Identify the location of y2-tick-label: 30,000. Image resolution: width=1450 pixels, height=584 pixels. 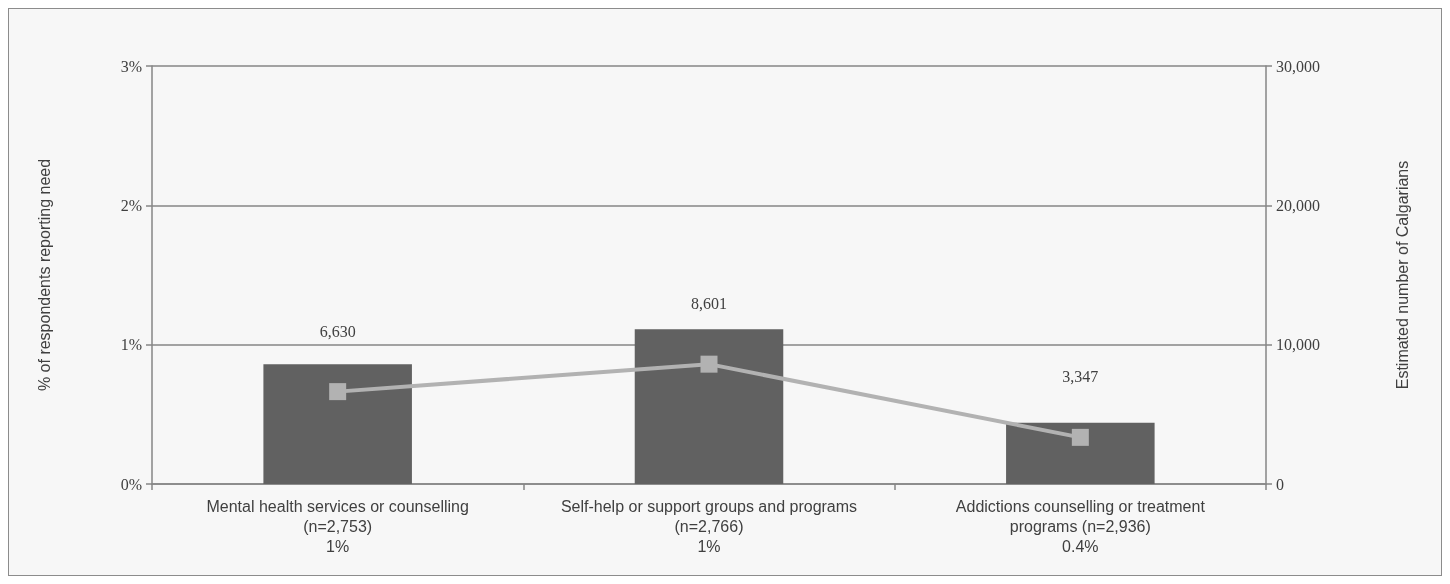
(1298, 66).